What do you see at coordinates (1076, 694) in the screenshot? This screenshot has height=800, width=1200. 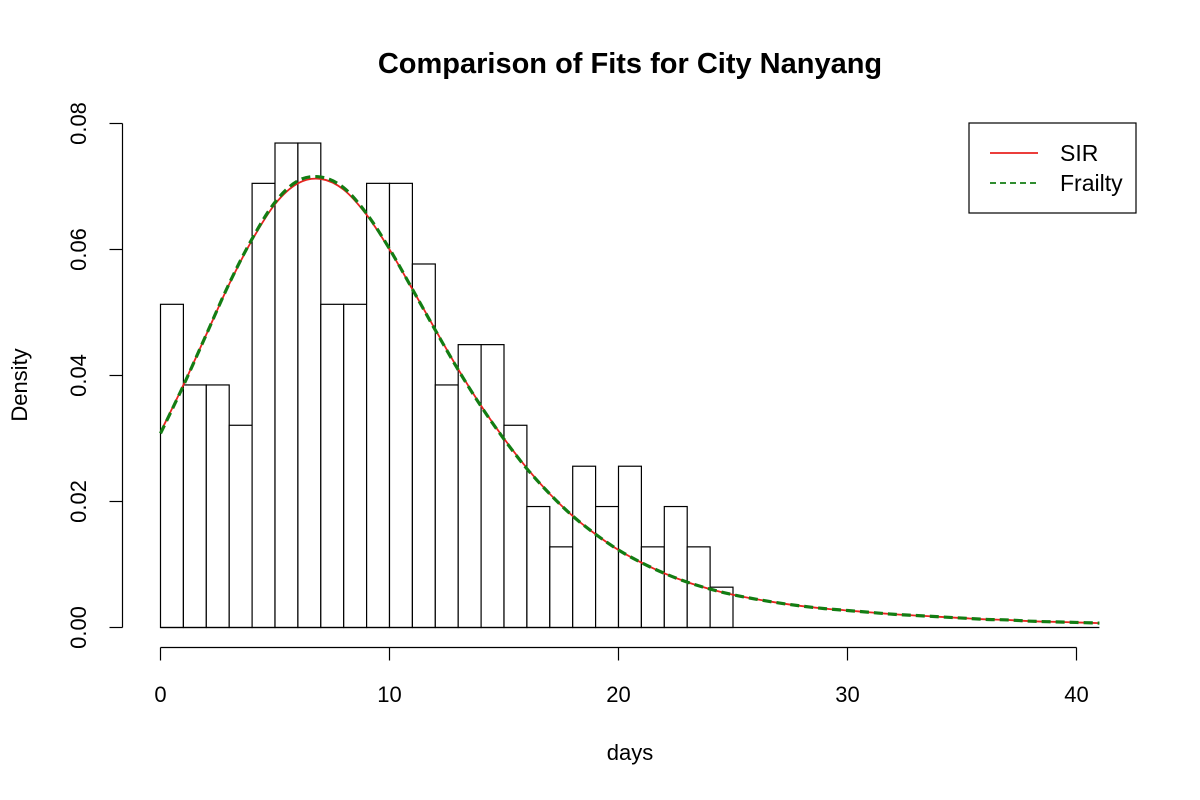 I see `x-tick-label: 40` at bounding box center [1076, 694].